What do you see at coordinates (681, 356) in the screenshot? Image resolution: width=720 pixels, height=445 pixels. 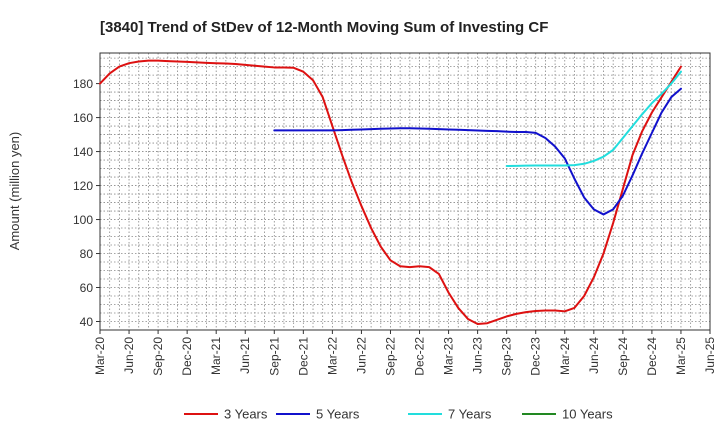 I see `x-tick-label: Mar-25` at bounding box center [681, 356].